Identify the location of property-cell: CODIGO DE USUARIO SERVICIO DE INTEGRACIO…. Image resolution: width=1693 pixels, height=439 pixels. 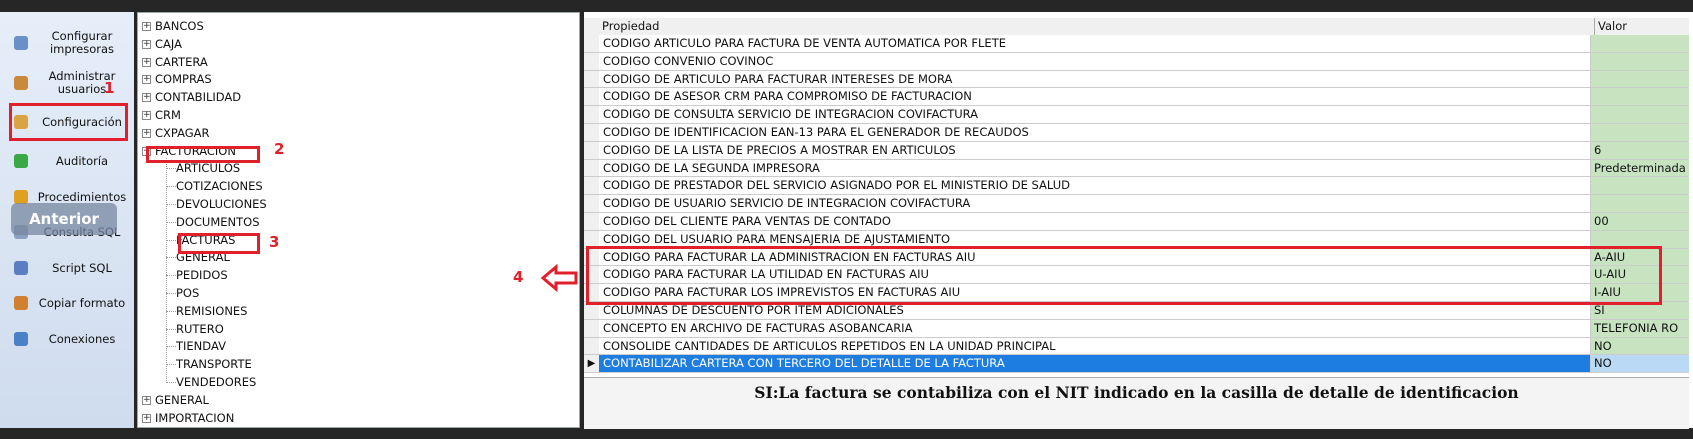
(1095, 204).